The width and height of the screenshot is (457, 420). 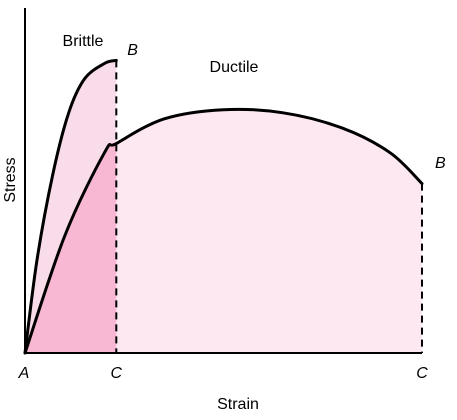 I want to click on point-label-a: A, so click(x=24, y=373).